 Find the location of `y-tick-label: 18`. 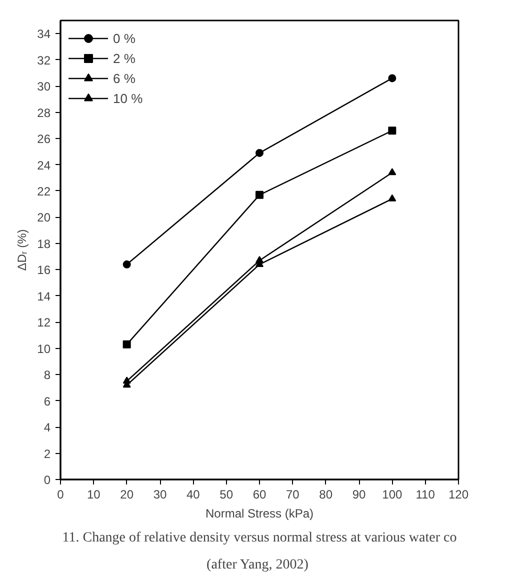

y-tick-label: 18 is located at coordinates (44, 243).